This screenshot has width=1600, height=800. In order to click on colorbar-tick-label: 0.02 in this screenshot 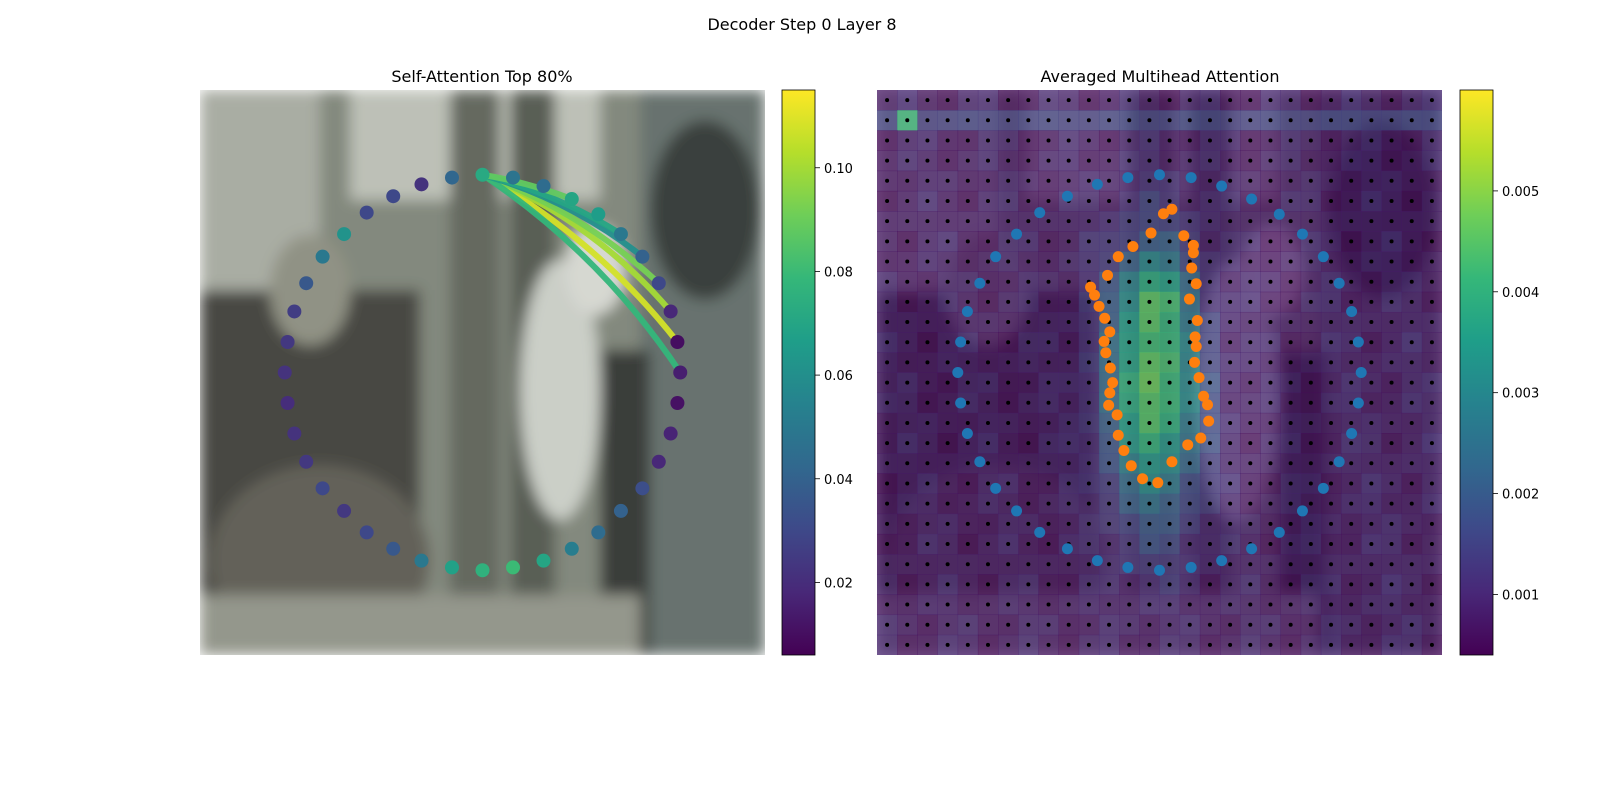, I will do `click(838, 583)`.